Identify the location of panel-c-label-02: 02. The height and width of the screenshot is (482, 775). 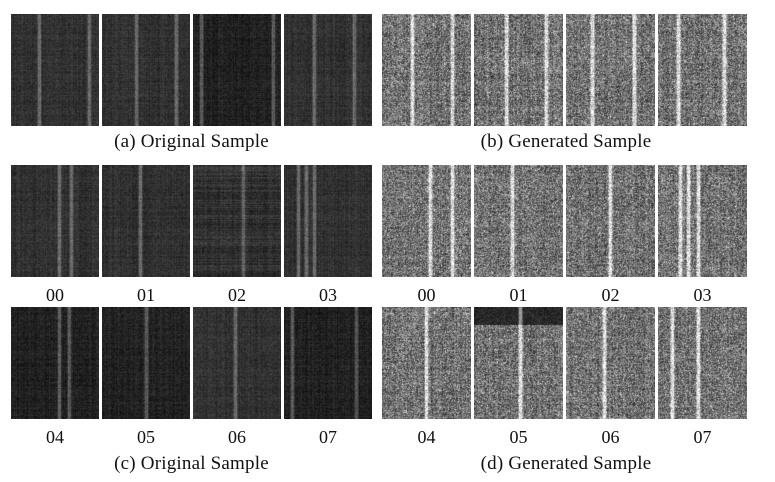
(237, 295).